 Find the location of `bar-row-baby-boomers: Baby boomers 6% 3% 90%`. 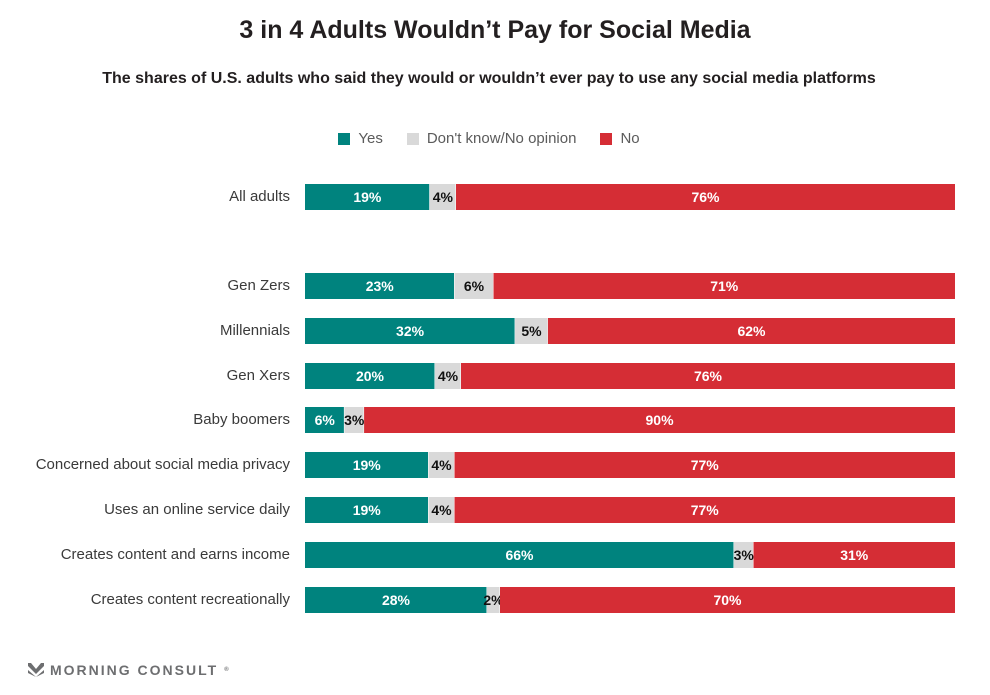

bar-row-baby-boomers: Baby boomers 6% 3% 90% is located at coordinates (574, 420).